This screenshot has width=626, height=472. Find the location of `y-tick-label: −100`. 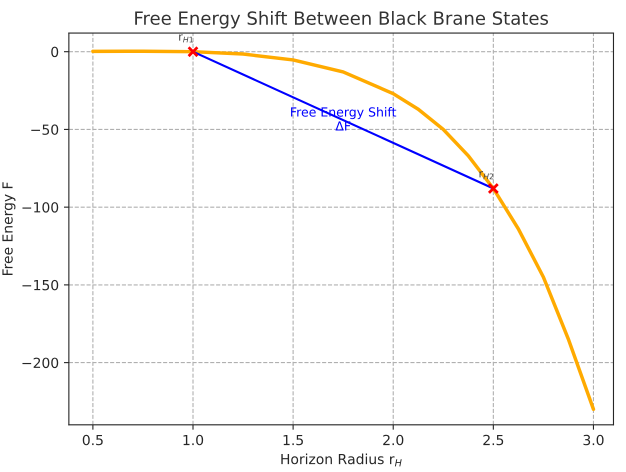

y-tick-label: −100 is located at coordinates (40, 207).